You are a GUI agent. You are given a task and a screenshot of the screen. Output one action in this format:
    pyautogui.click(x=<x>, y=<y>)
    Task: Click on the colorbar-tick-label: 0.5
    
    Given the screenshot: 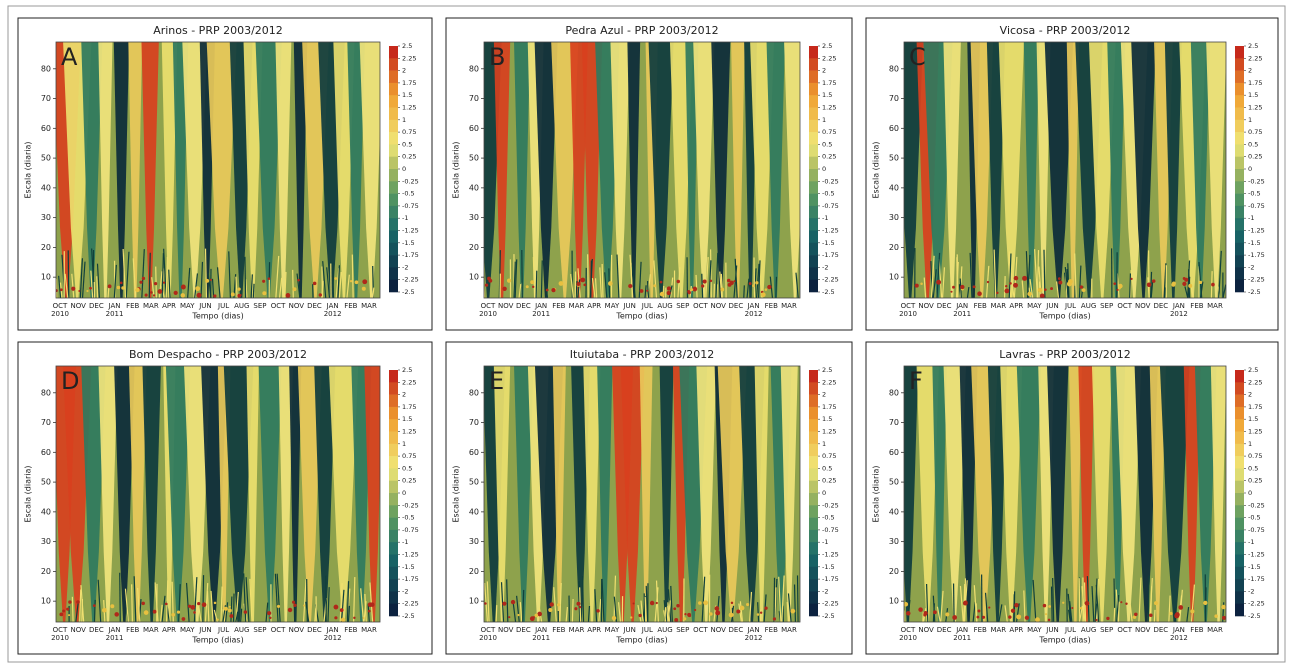 What is the action you would take?
    pyautogui.click(x=827, y=468)
    